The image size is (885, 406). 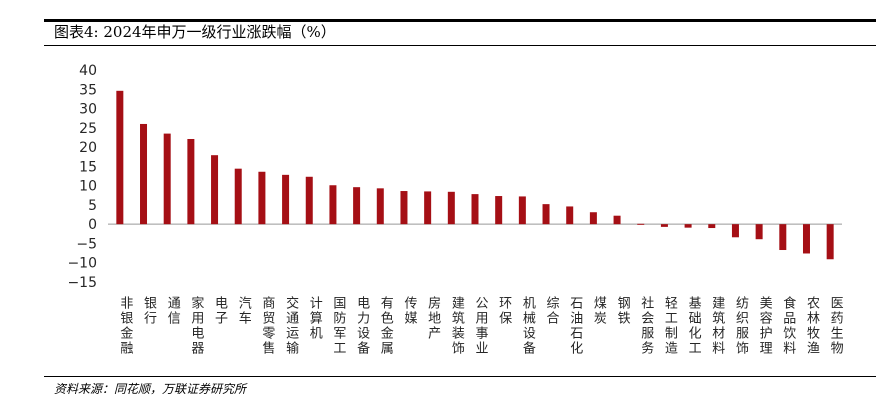 What do you see at coordinates (88, 110) in the screenshot?
I see `y-tick-label: 30` at bounding box center [88, 110].